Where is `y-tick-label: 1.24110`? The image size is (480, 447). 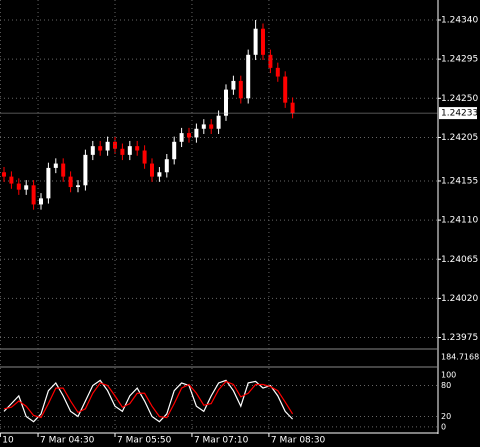
y-tick-label: 1.24110 is located at coordinates (459, 221).